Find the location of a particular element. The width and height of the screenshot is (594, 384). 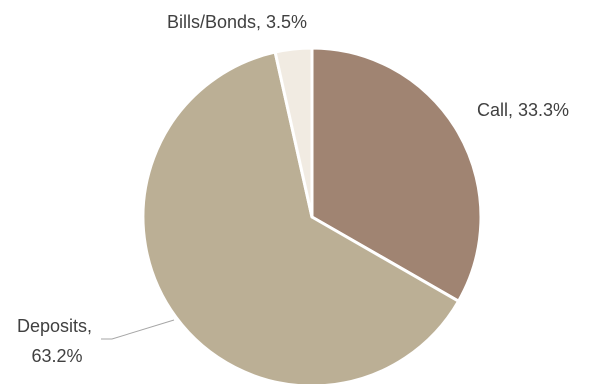

data-label-deposits: Deposits, 63.2% is located at coordinates (57, 341).